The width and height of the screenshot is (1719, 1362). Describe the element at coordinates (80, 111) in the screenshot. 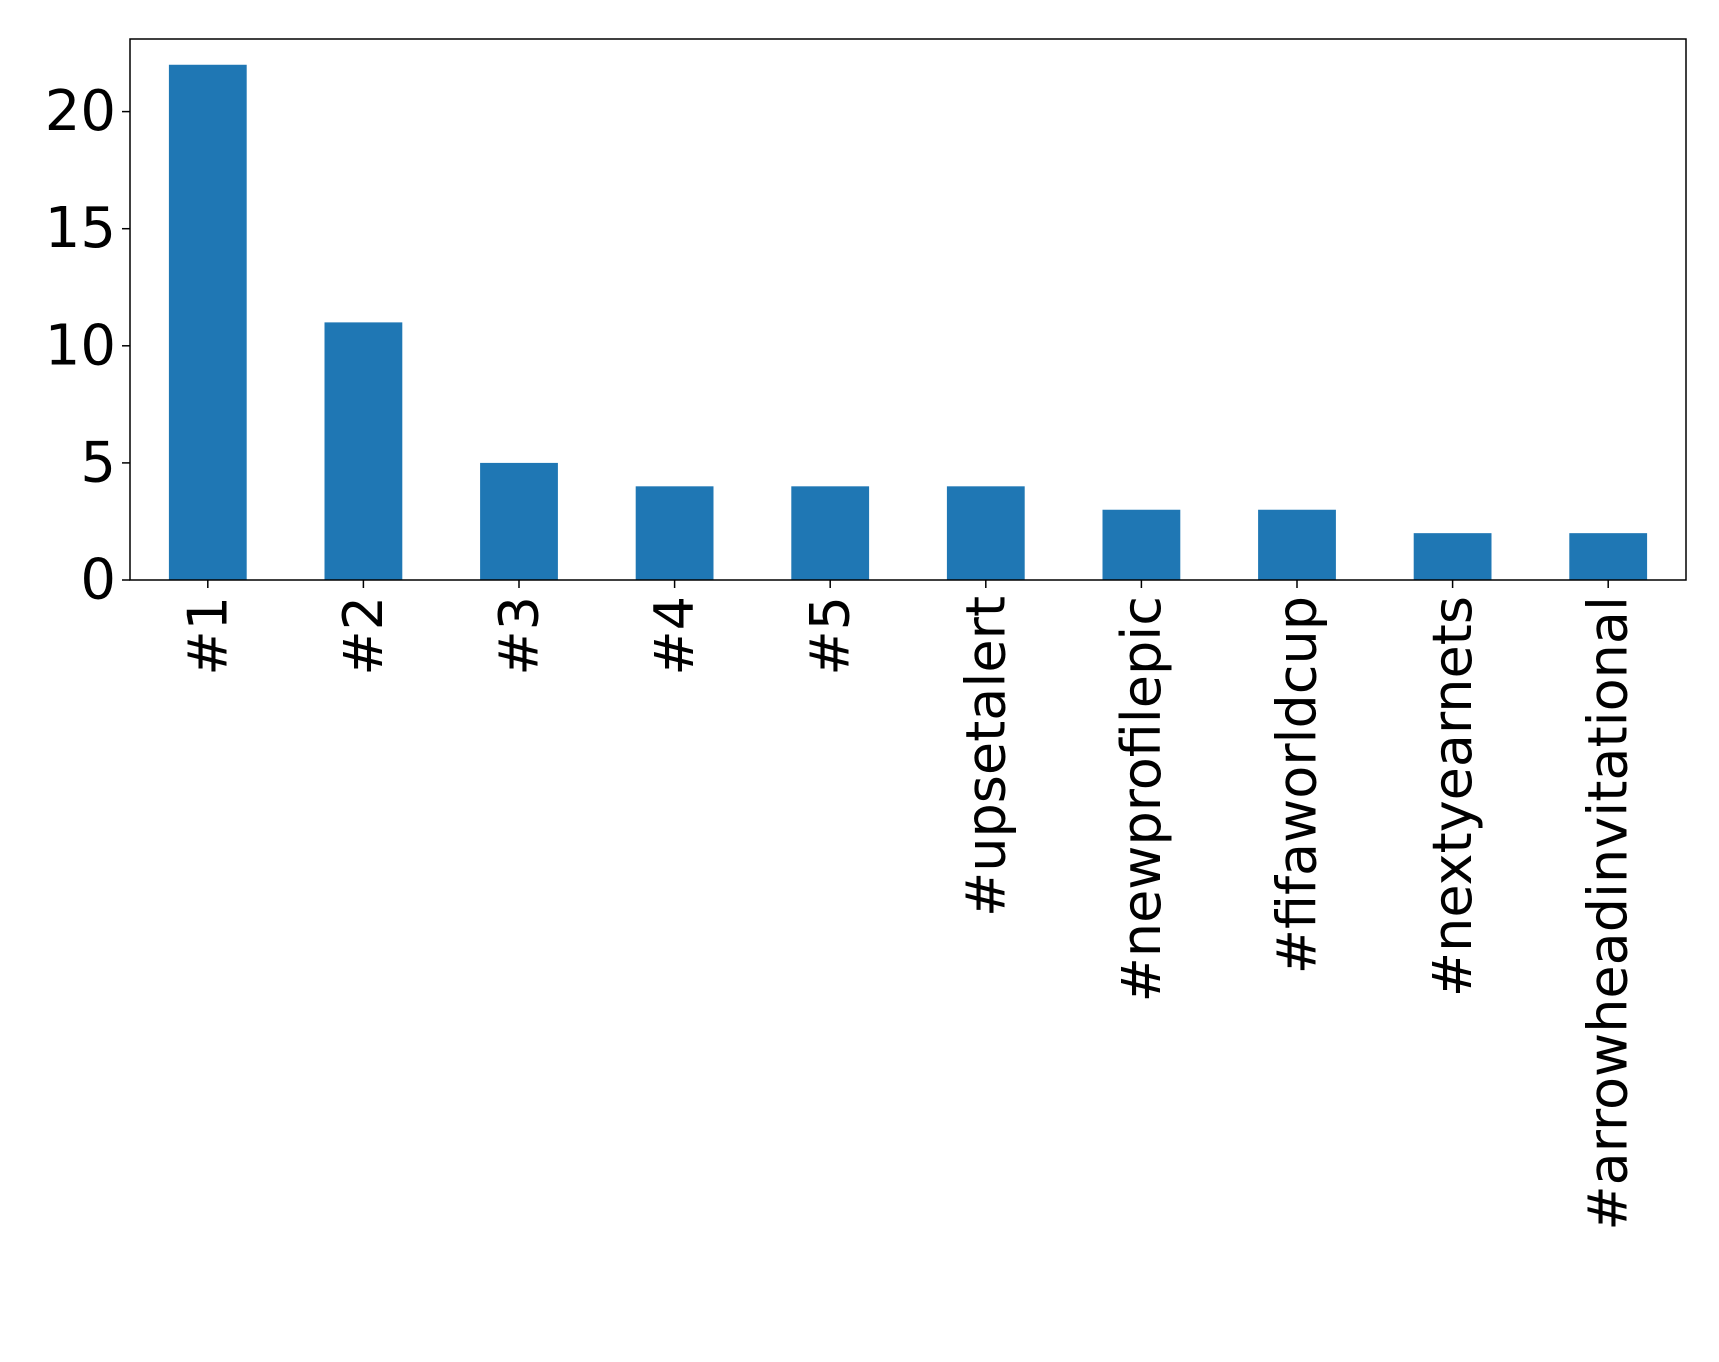

I see `y-tick-label: 20` at that location.